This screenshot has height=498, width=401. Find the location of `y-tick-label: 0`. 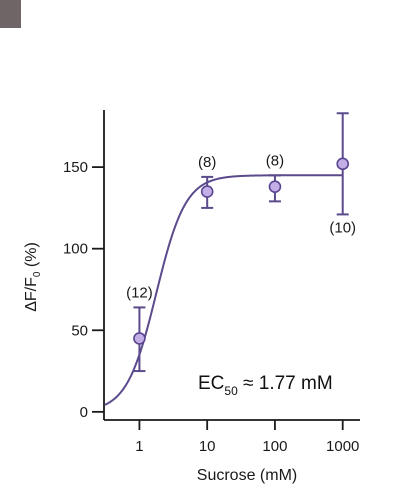

y-tick-label: 0 is located at coordinates (84, 412).